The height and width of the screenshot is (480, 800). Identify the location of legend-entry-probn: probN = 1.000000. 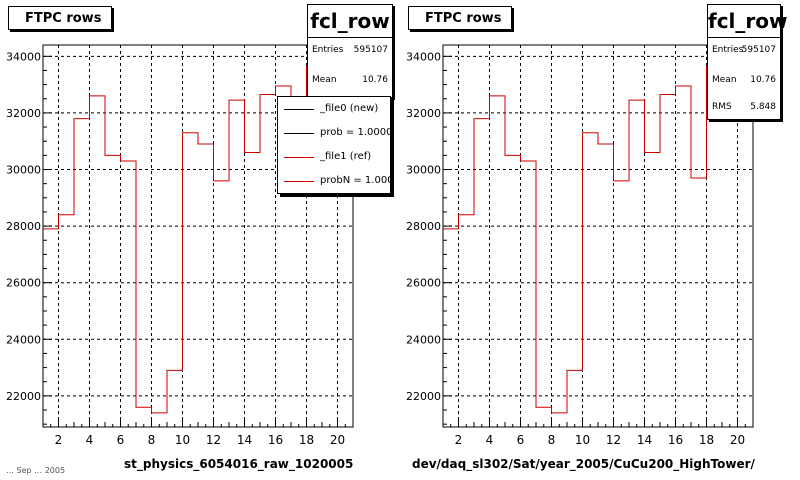
(334, 181).